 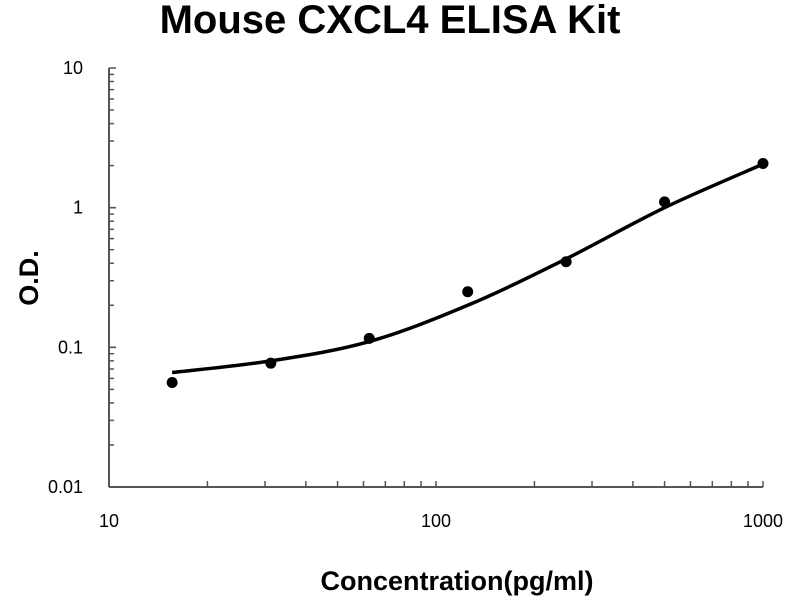 What do you see at coordinates (763, 521) in the screenshot?
I see `x-tick-label: 1000` at bounding box center [763, 521].